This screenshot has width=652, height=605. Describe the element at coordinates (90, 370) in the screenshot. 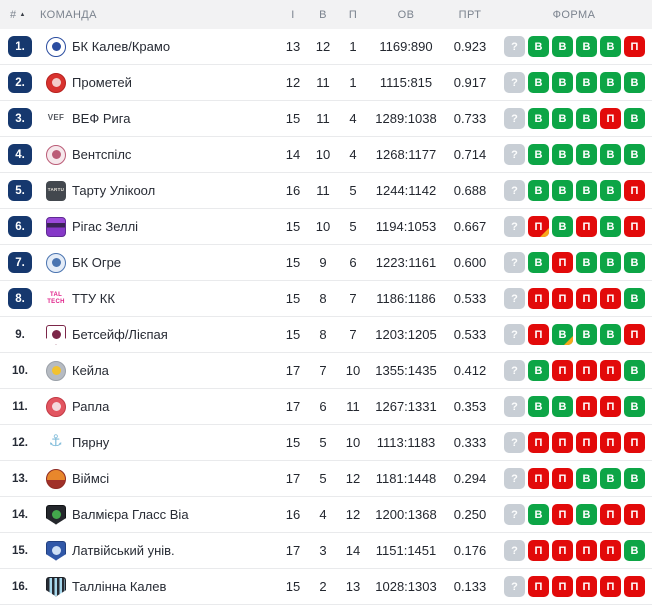

I see `team-name: Кейла` at that location.